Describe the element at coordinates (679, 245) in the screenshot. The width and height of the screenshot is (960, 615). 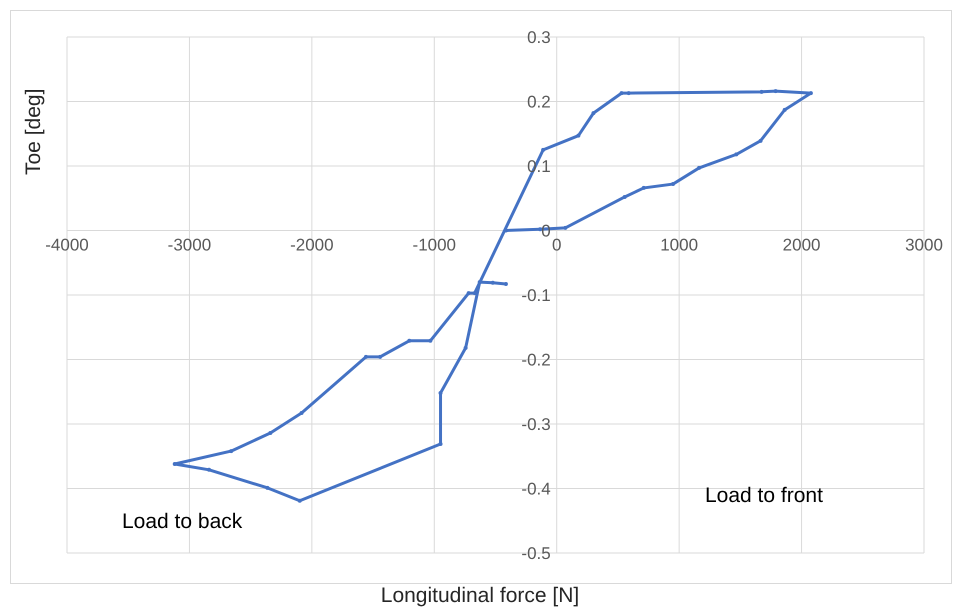
I see `x-tick-label: 1000` at that location.